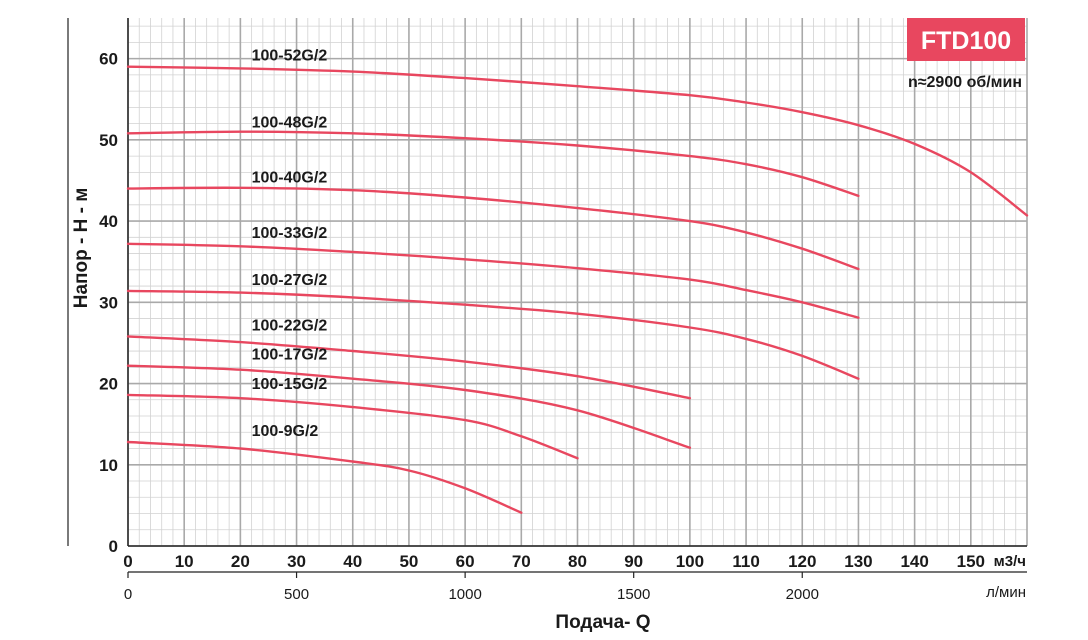  I want to click on x2-tick-label: 2000, so click(802, 594).